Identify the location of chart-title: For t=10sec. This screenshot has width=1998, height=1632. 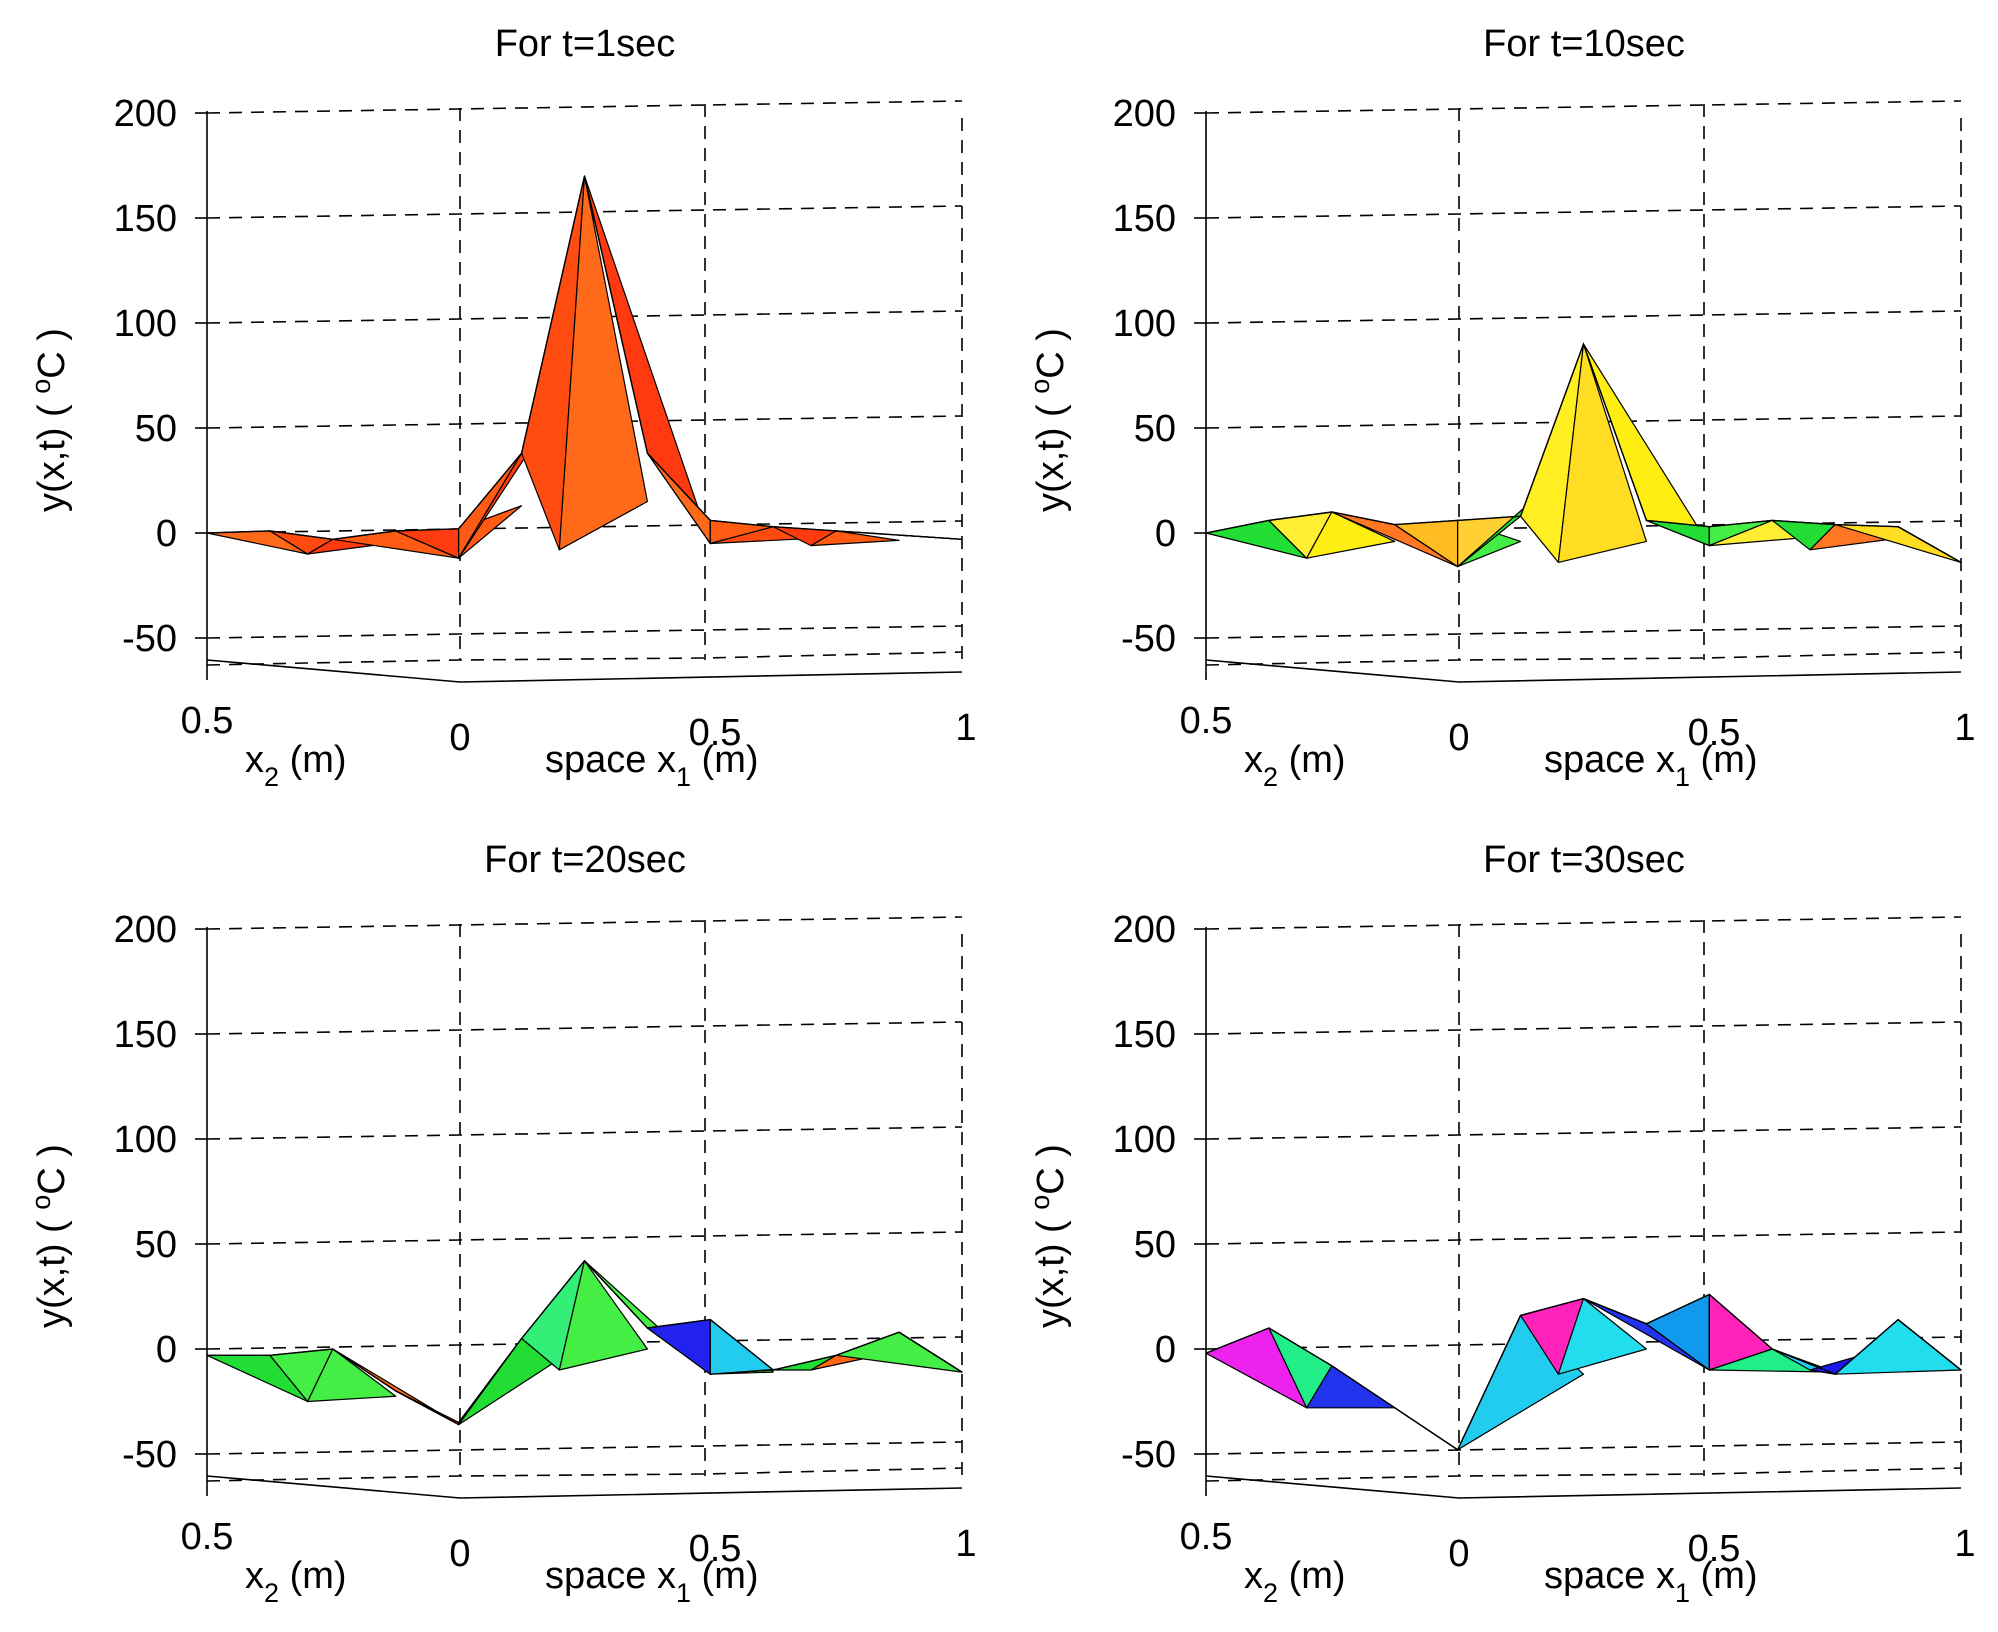
(1584, 44).